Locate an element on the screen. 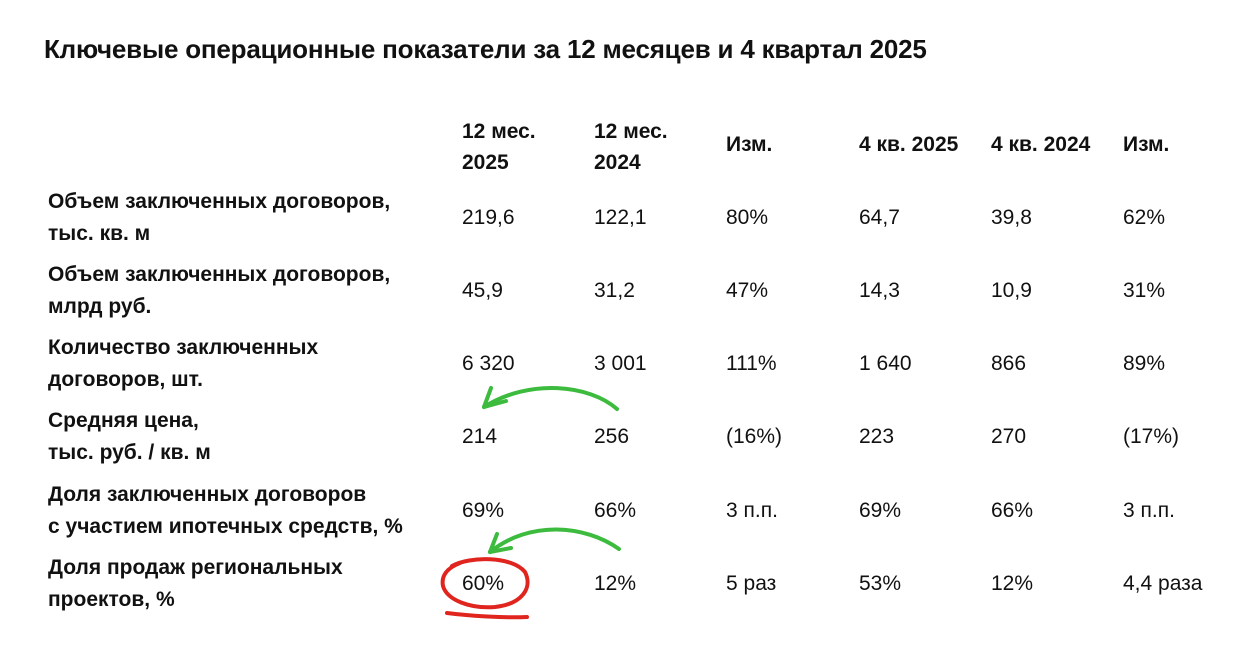 The height and width of the screenshot is (648, 1250). table-cell: 14,3 is located at coordinates (879, 290).